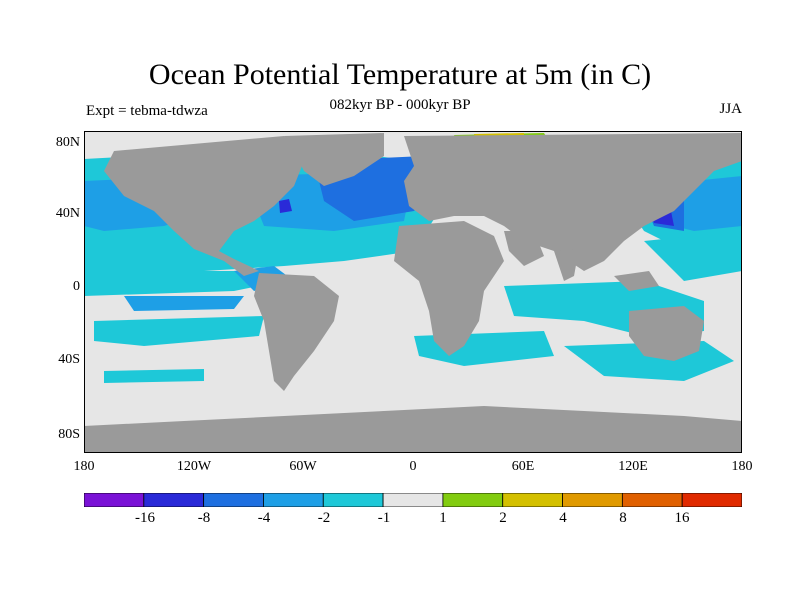 The image size is (800, 600). I want to click on lon-label-60w: 60W, so click(303, 466).